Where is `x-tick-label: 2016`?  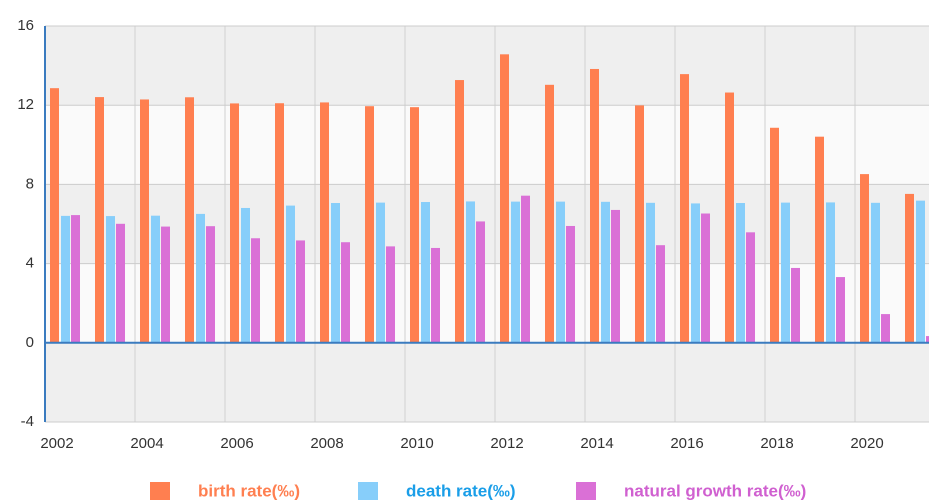
x-tick-label: 2016 is located at coordinates (686, 443).